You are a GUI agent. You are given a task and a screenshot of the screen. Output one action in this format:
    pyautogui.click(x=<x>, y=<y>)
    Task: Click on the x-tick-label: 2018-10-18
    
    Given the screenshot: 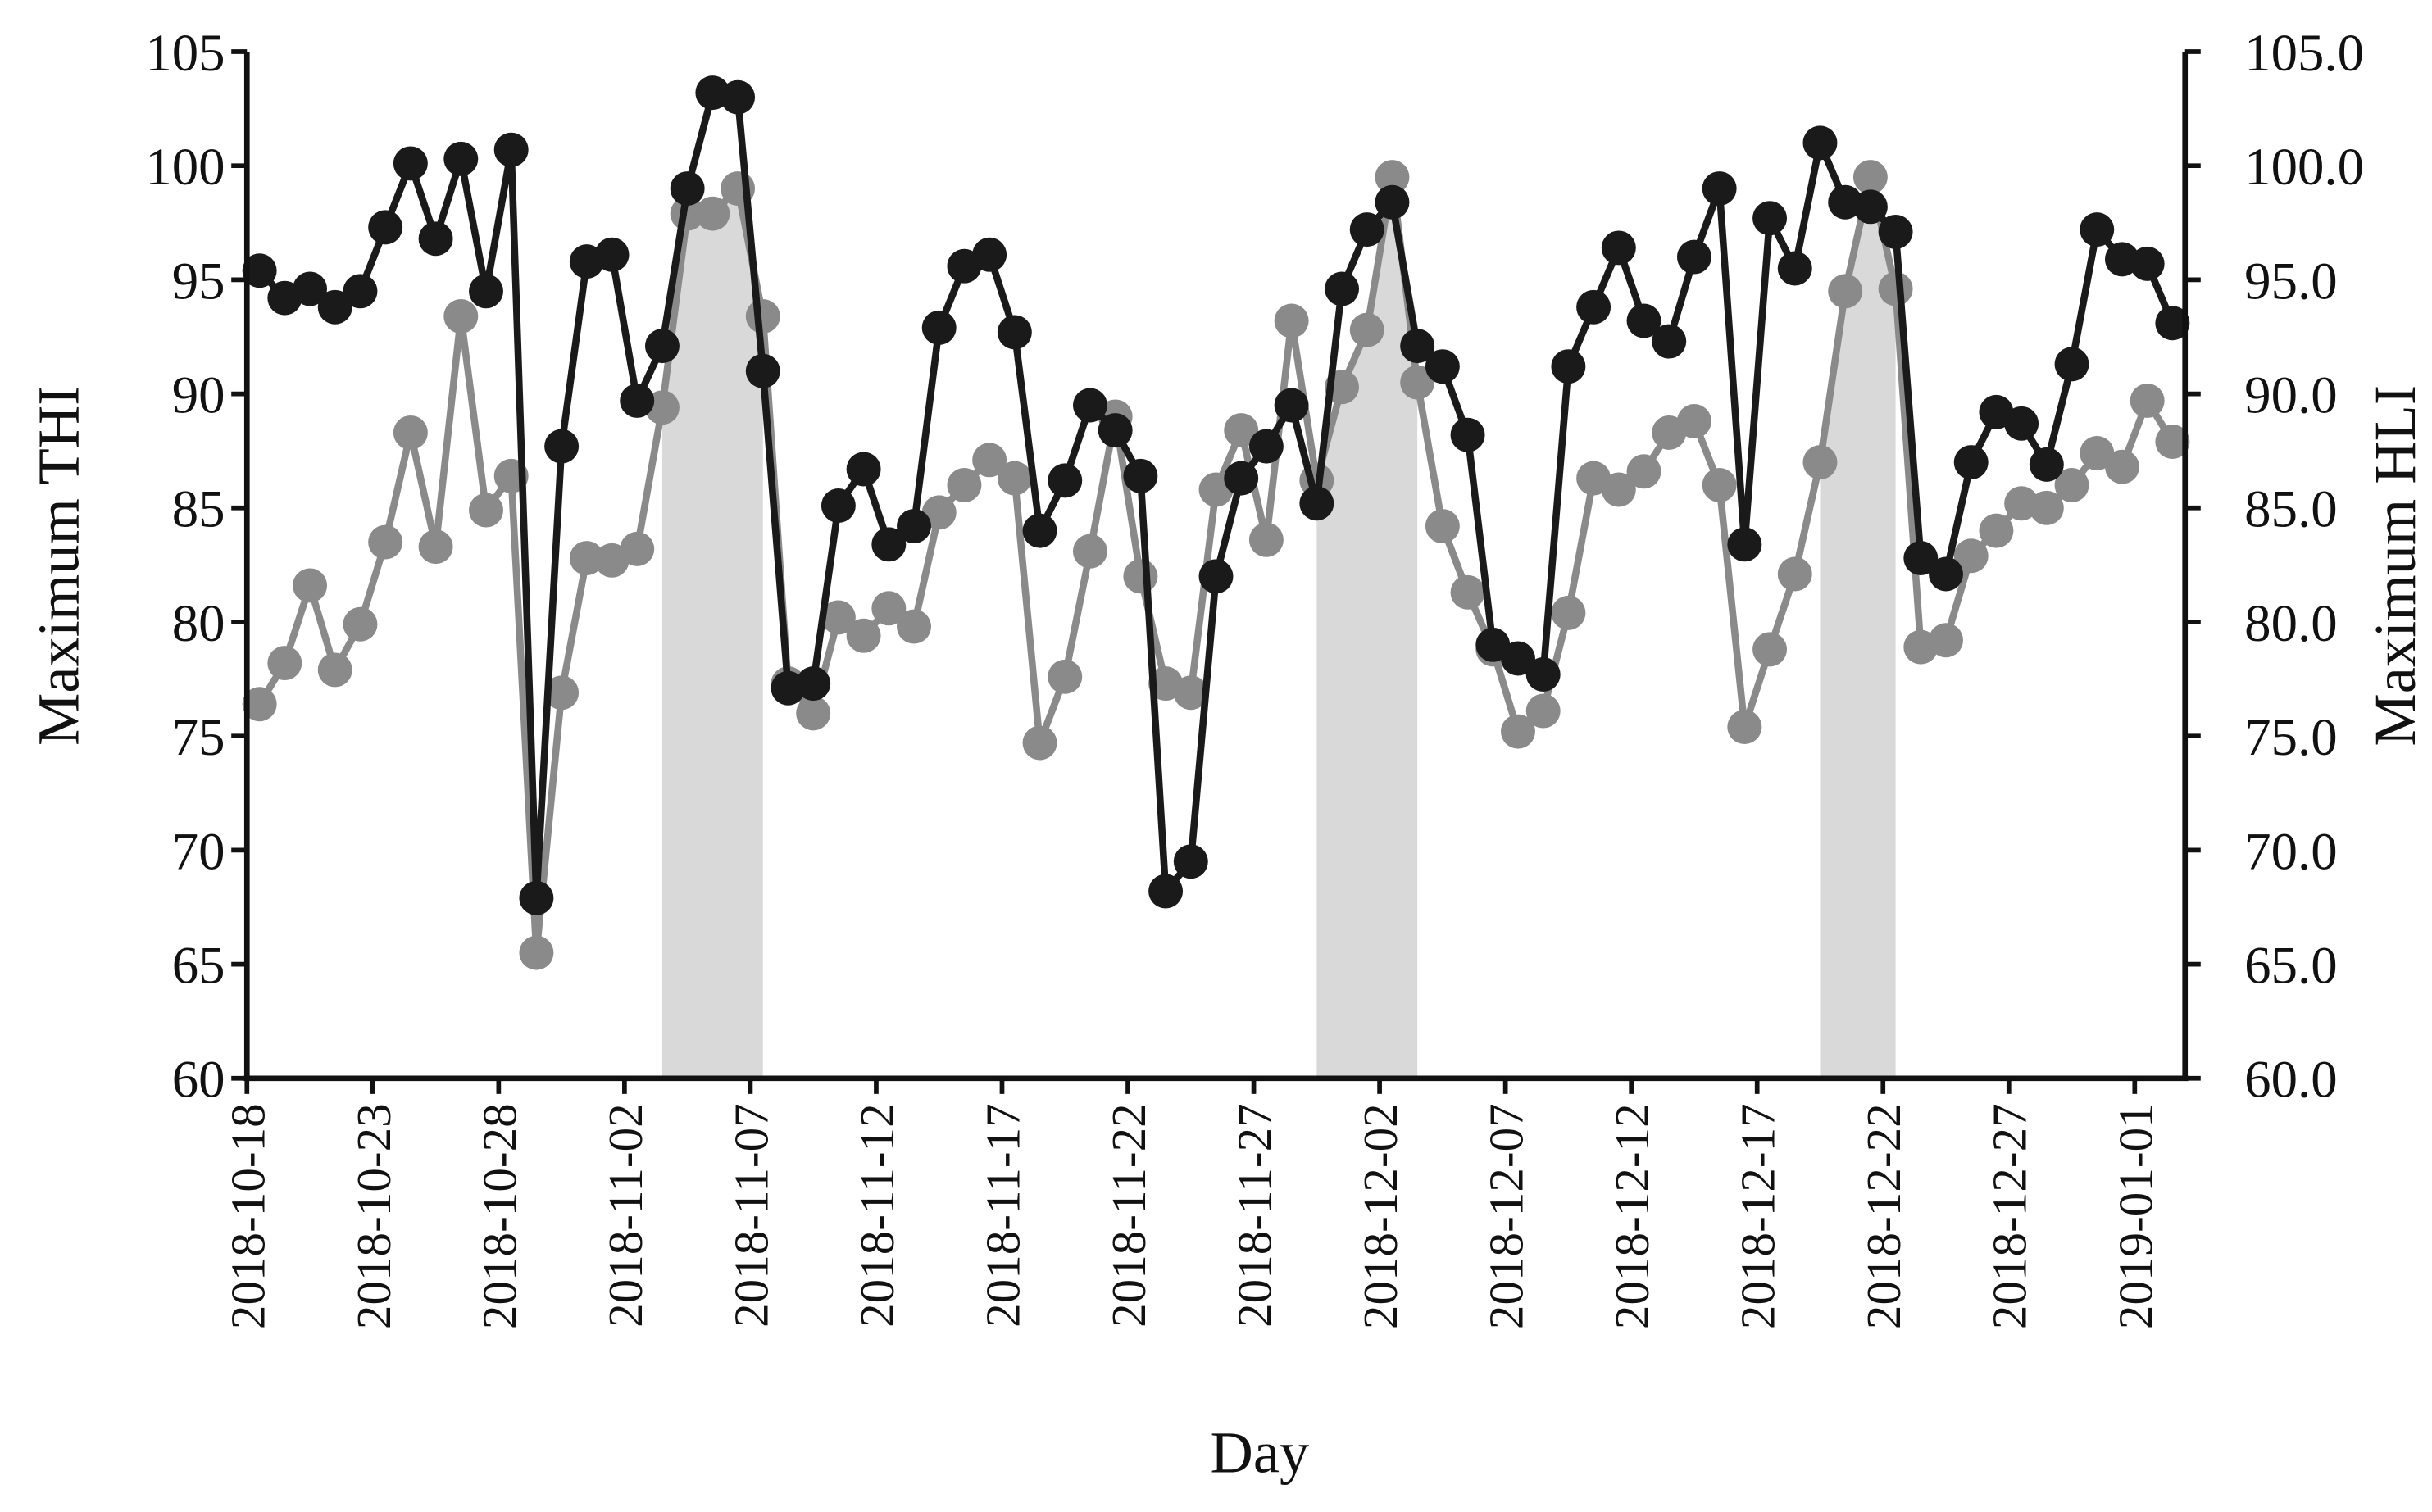 What is the action you would take?
    pyautogui.click(x=247, y=1216)
    